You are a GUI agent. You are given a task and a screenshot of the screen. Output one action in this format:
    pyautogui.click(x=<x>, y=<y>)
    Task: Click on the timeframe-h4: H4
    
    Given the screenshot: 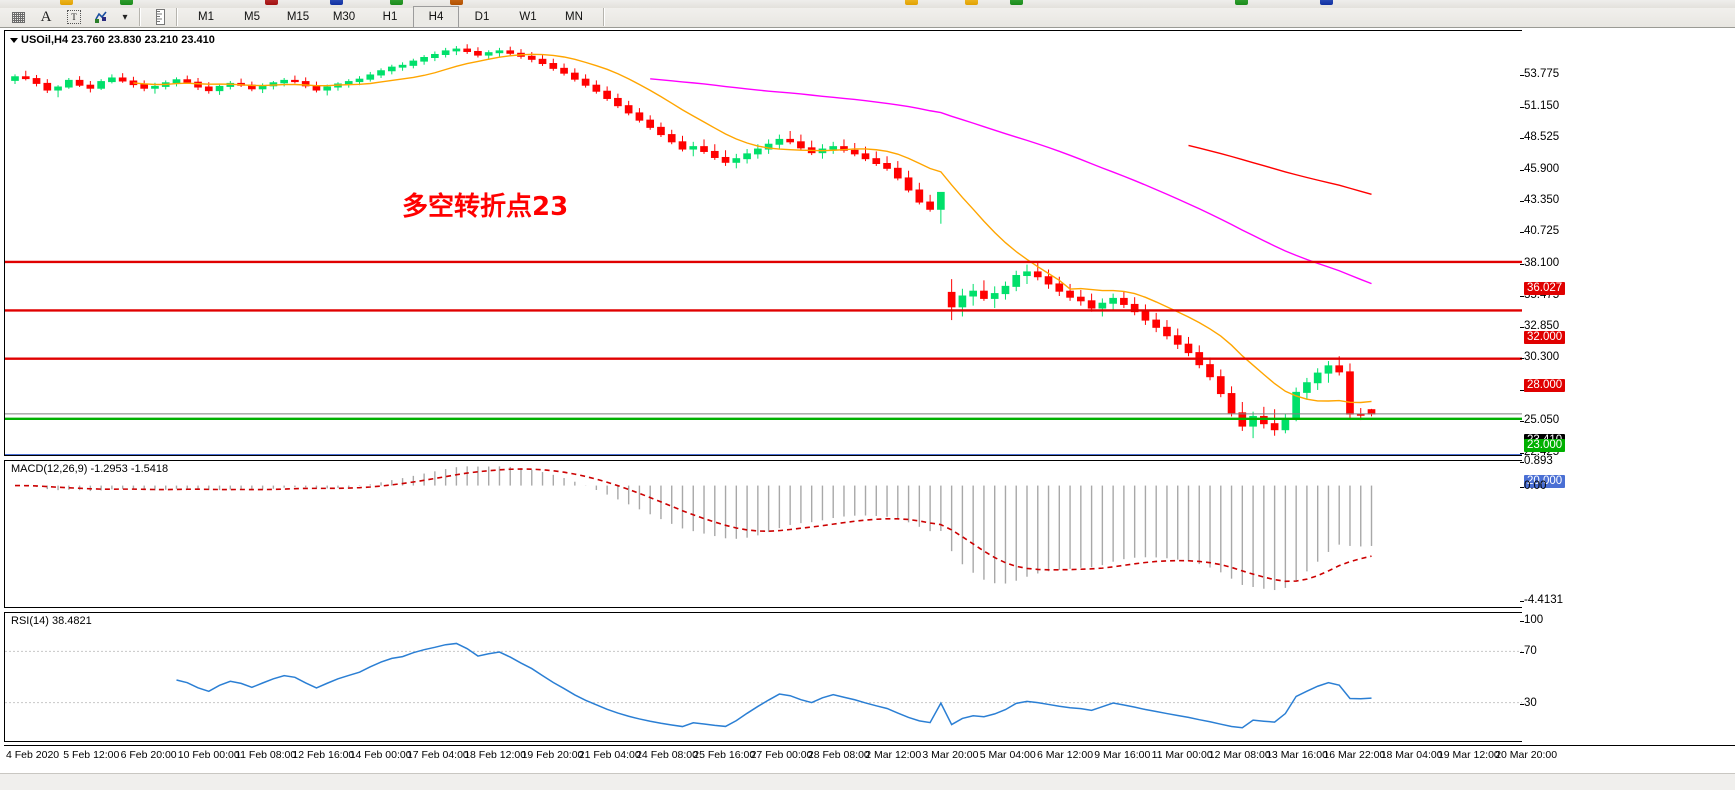 What is the action you would take?
    pyautogui.click(x=436, y=17)
    